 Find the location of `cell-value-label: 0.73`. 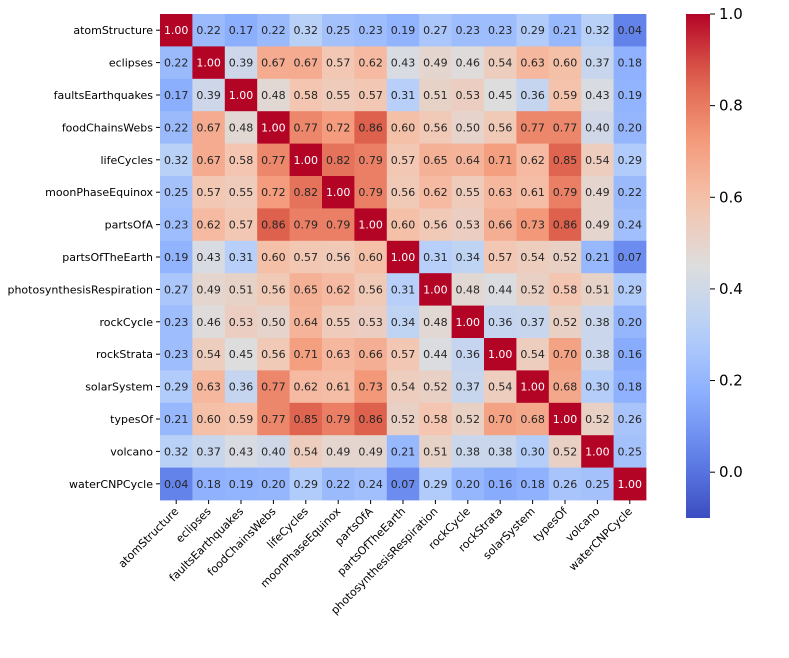

cell-value-label: 0.73 is located at coordinates (370, 387).